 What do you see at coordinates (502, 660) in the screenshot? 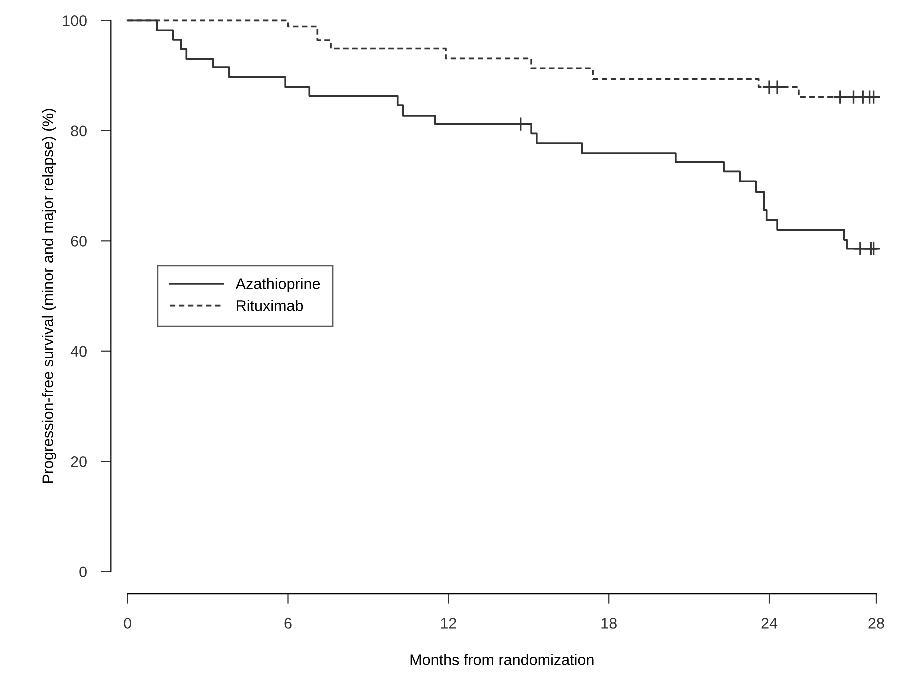
I see `x-axis-title: Months from randomization` at bounding box center [502, 660].